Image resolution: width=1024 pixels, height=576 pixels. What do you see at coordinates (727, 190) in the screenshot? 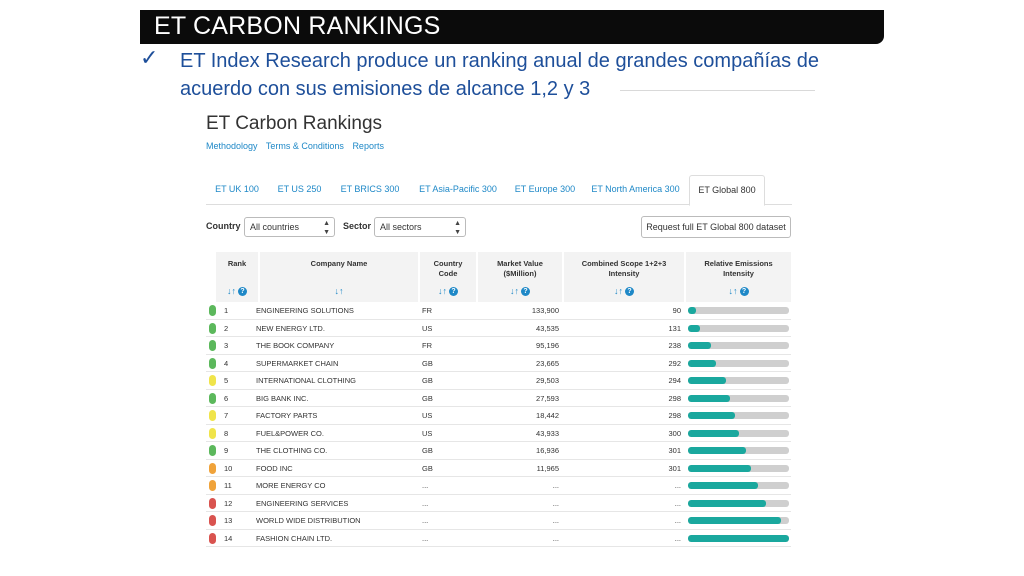
I see `tab-et-global-800: ET Global 800` at bounding box center [727, 190].